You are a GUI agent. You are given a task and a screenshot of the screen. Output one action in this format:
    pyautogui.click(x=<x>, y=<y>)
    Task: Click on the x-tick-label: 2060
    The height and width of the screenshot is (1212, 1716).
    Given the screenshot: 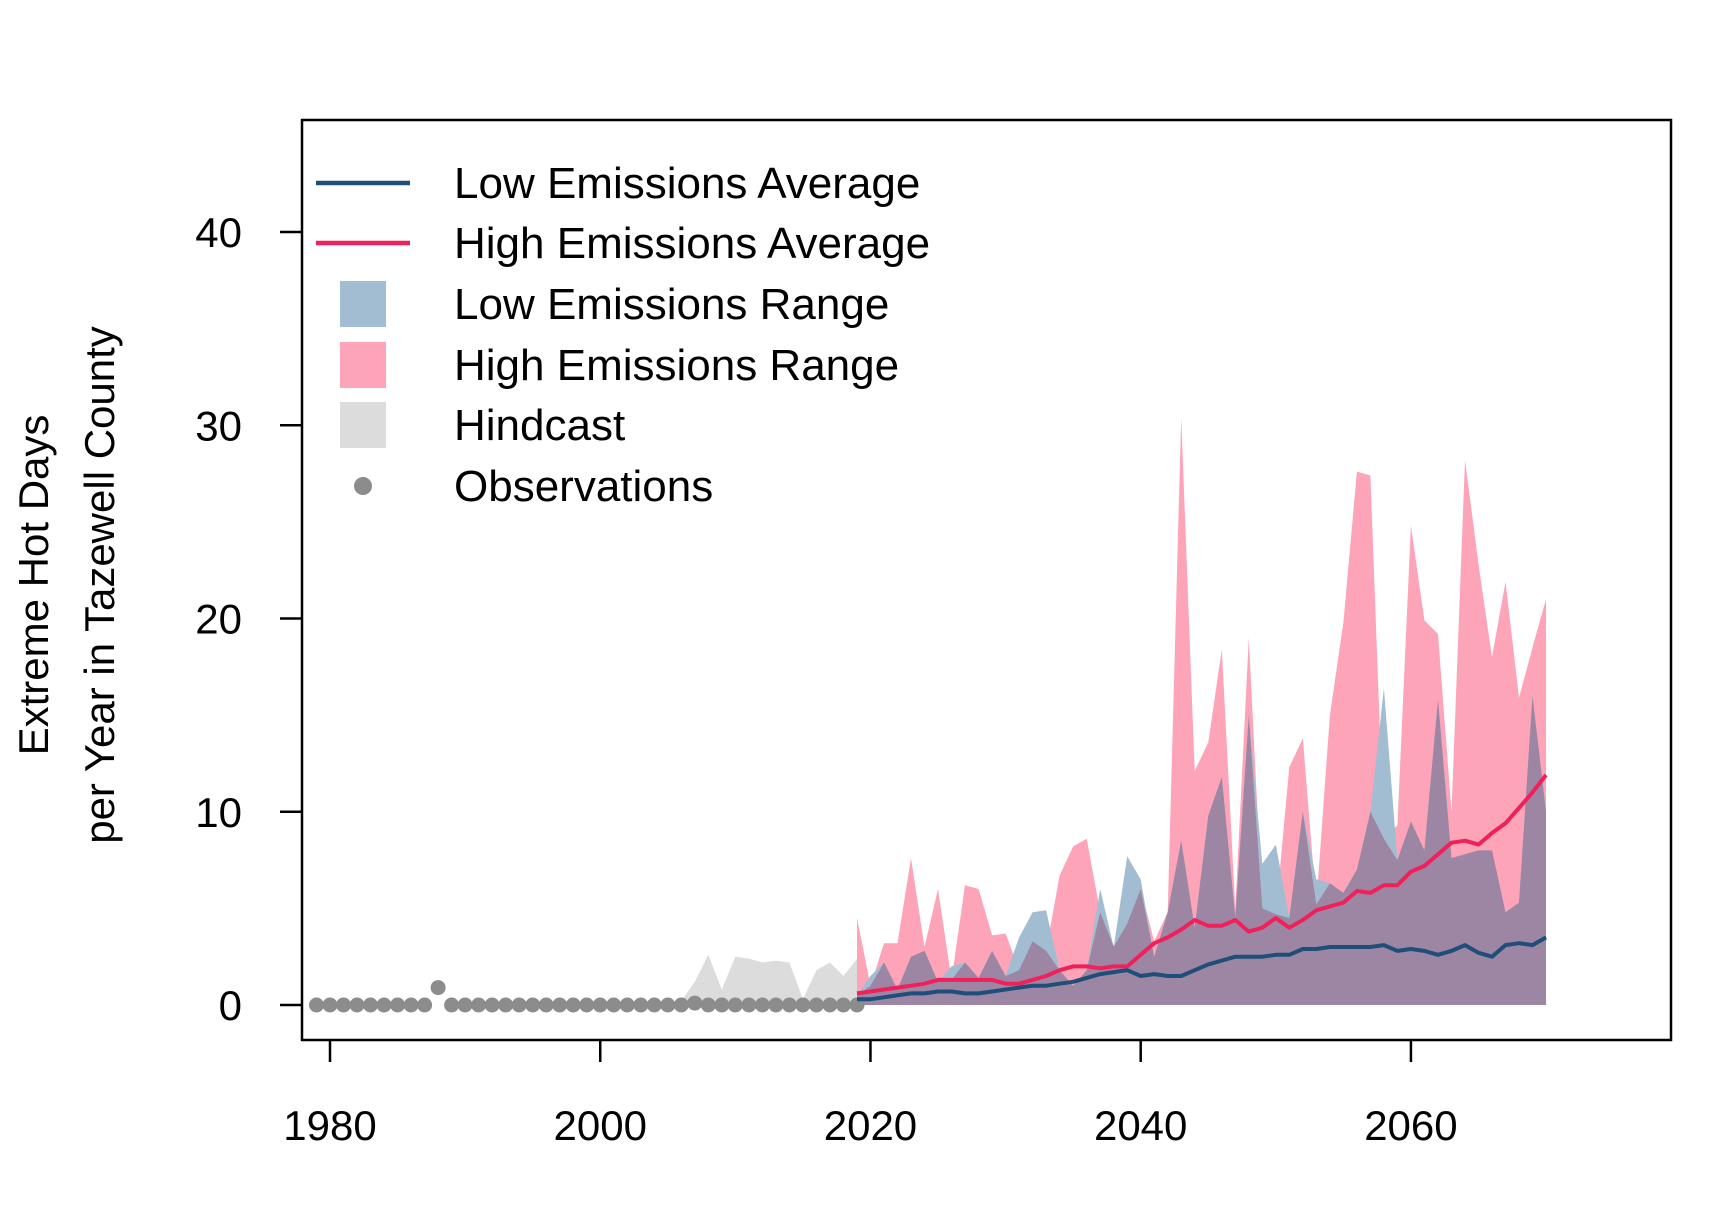 What is the action you would take?
    pyautogui.click(x=1410, y=1125)
    